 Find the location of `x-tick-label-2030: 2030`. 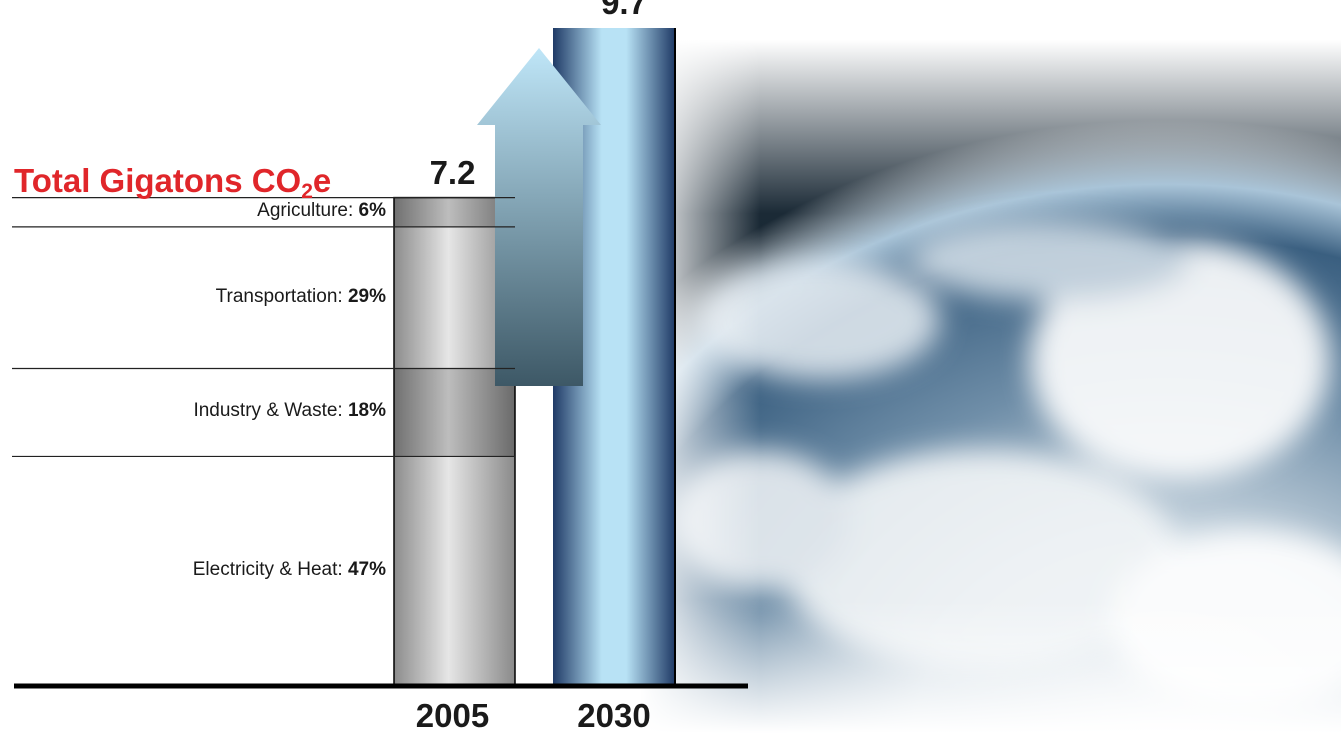

x-tick-label-2030: 2030 is located at coordinates (614, 715).